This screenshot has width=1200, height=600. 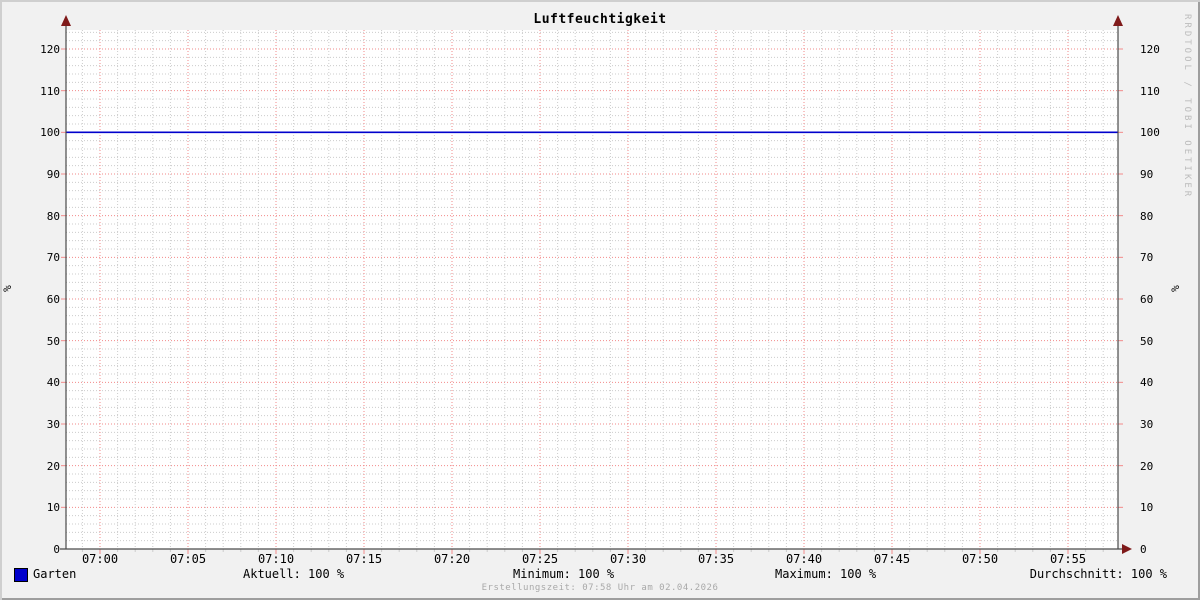 What do you see at coordinates (1068, 559) in the screenshot?
I see `x-tick-label: 07:55` at bounding box center [1068, 559].